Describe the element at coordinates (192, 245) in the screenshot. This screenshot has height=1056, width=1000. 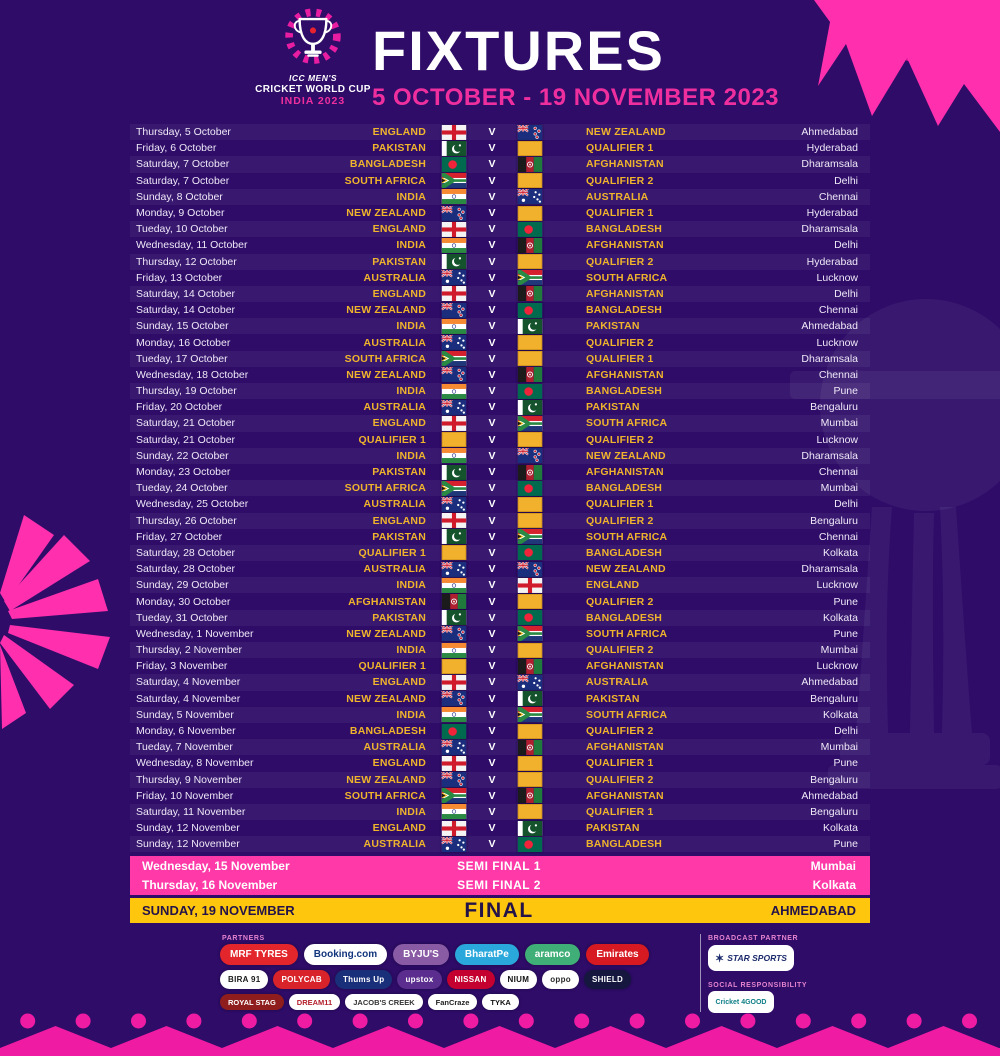
I see `fixture-date: Wednesday, 11 October` at that location.